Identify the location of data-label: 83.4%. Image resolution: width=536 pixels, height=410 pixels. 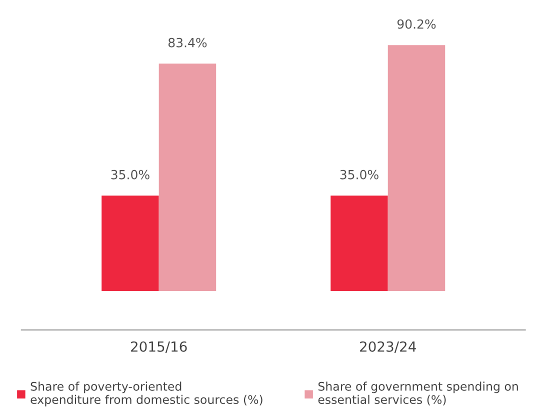
(187, 43).